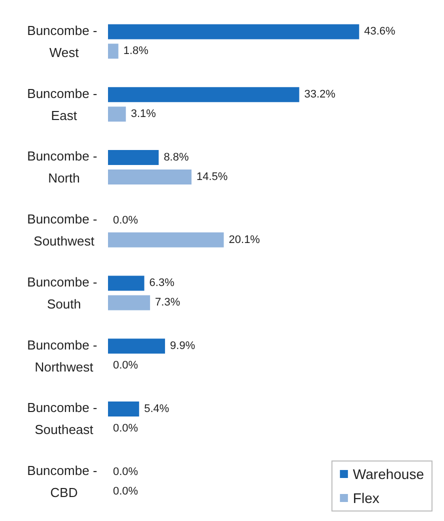 This screenshot has width=444, height=521. I want to click on data-label: 3.1%, so click(143, 114).